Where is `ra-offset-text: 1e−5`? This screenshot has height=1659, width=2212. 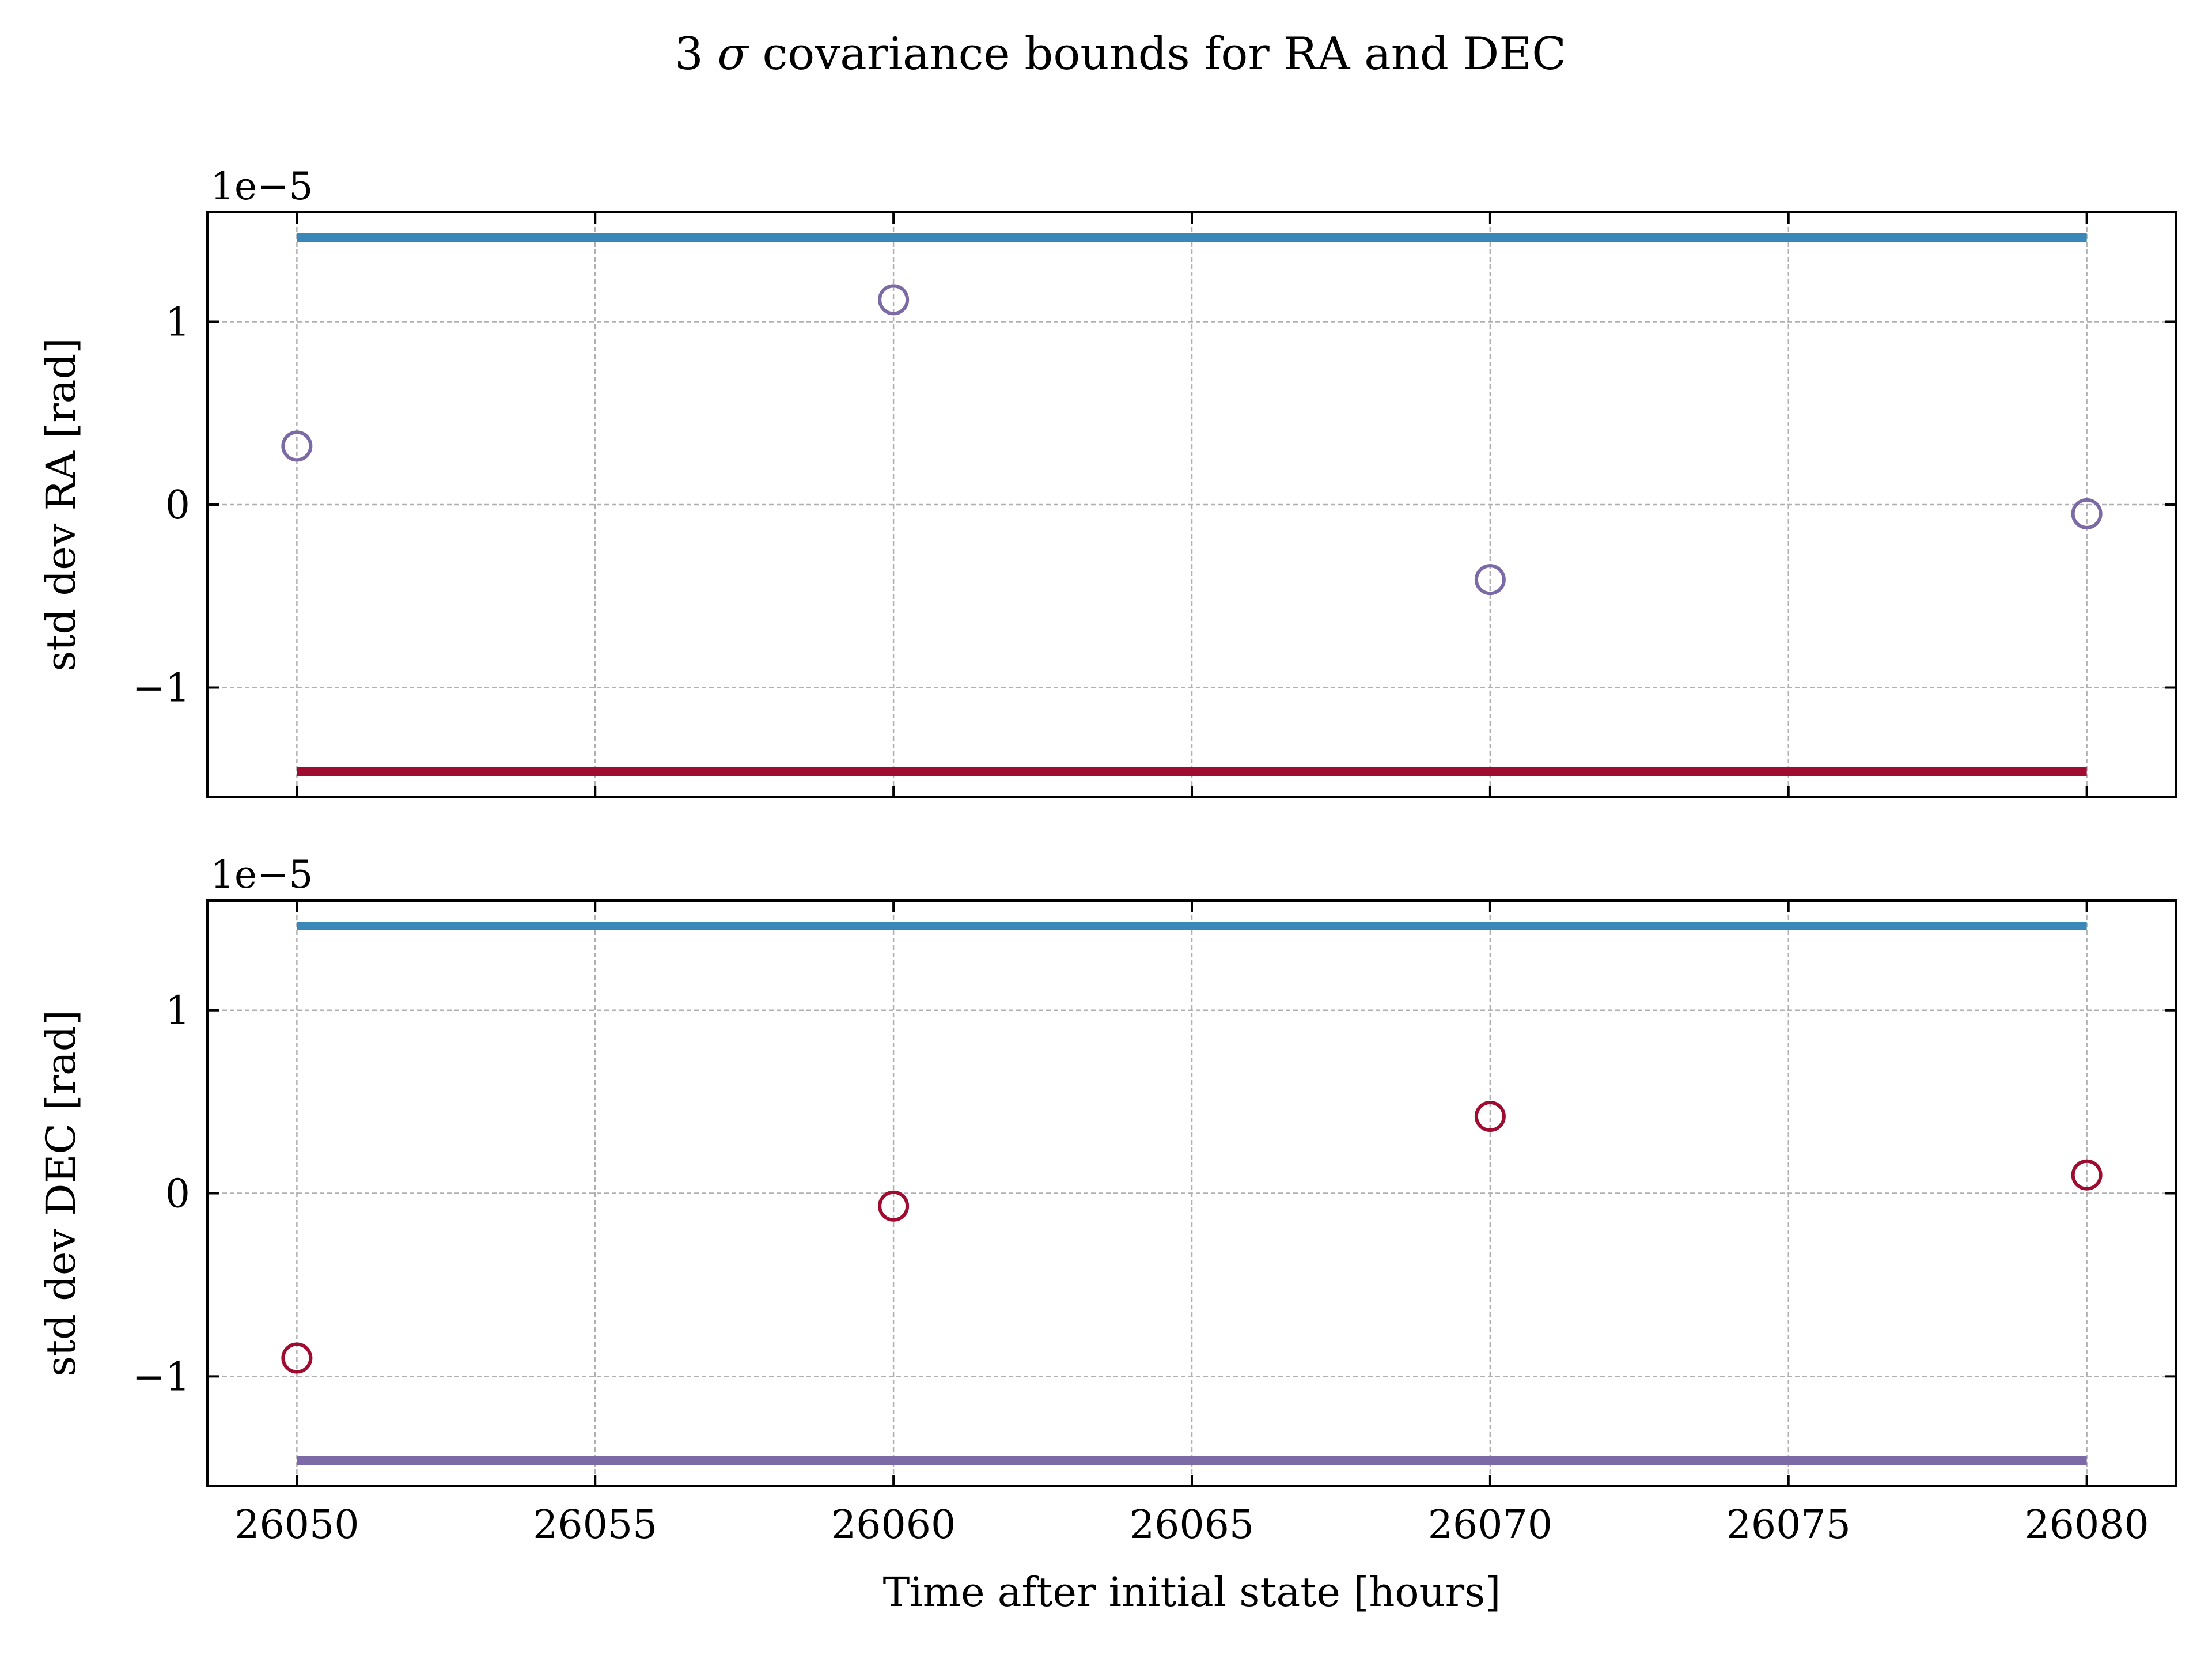
ra-offset-text: 1e−5 is located at coordinates (261, 186).